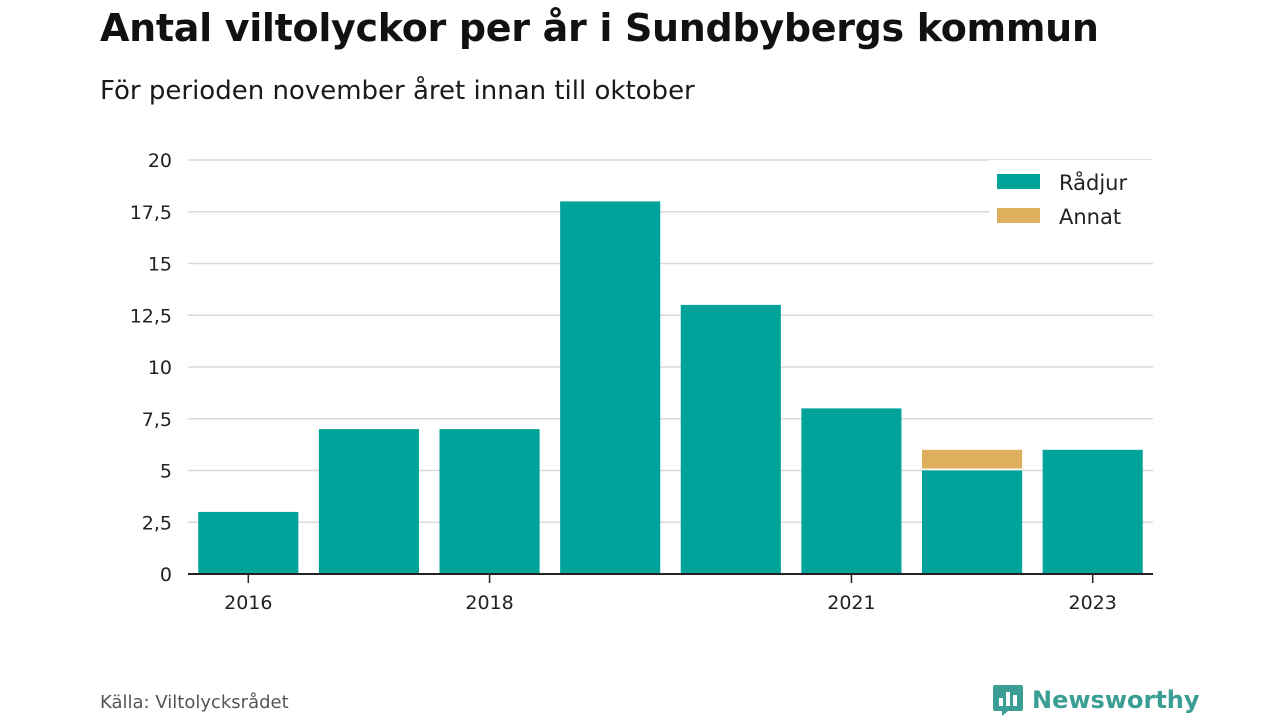  I want to click on bar-r-djur-2020, so click(730, 439).